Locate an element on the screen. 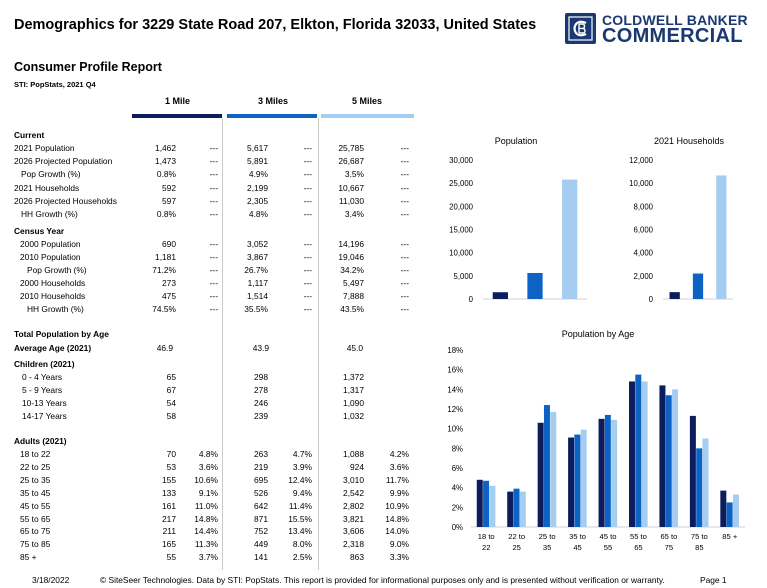  cell-pct-3-miles: 11.4% is located at coordinates (300, 505).